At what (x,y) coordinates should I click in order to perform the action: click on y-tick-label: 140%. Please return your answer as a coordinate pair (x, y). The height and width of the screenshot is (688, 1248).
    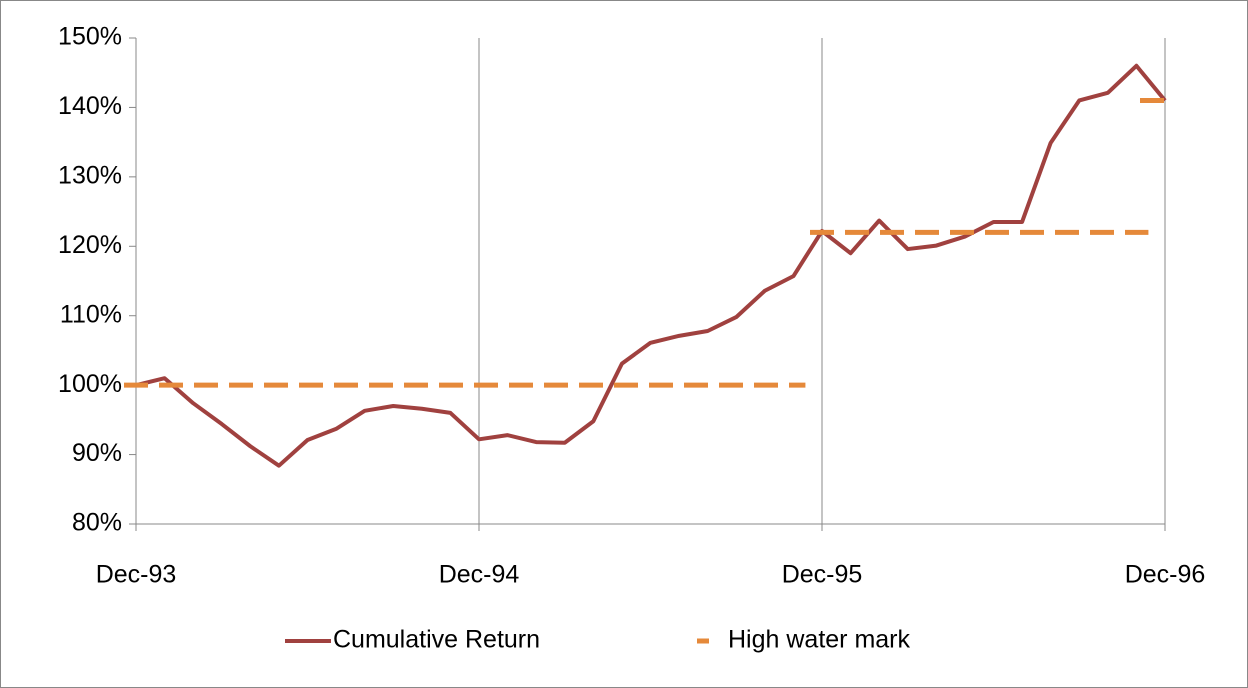
    Looking at the image, I should click on (90, 106).